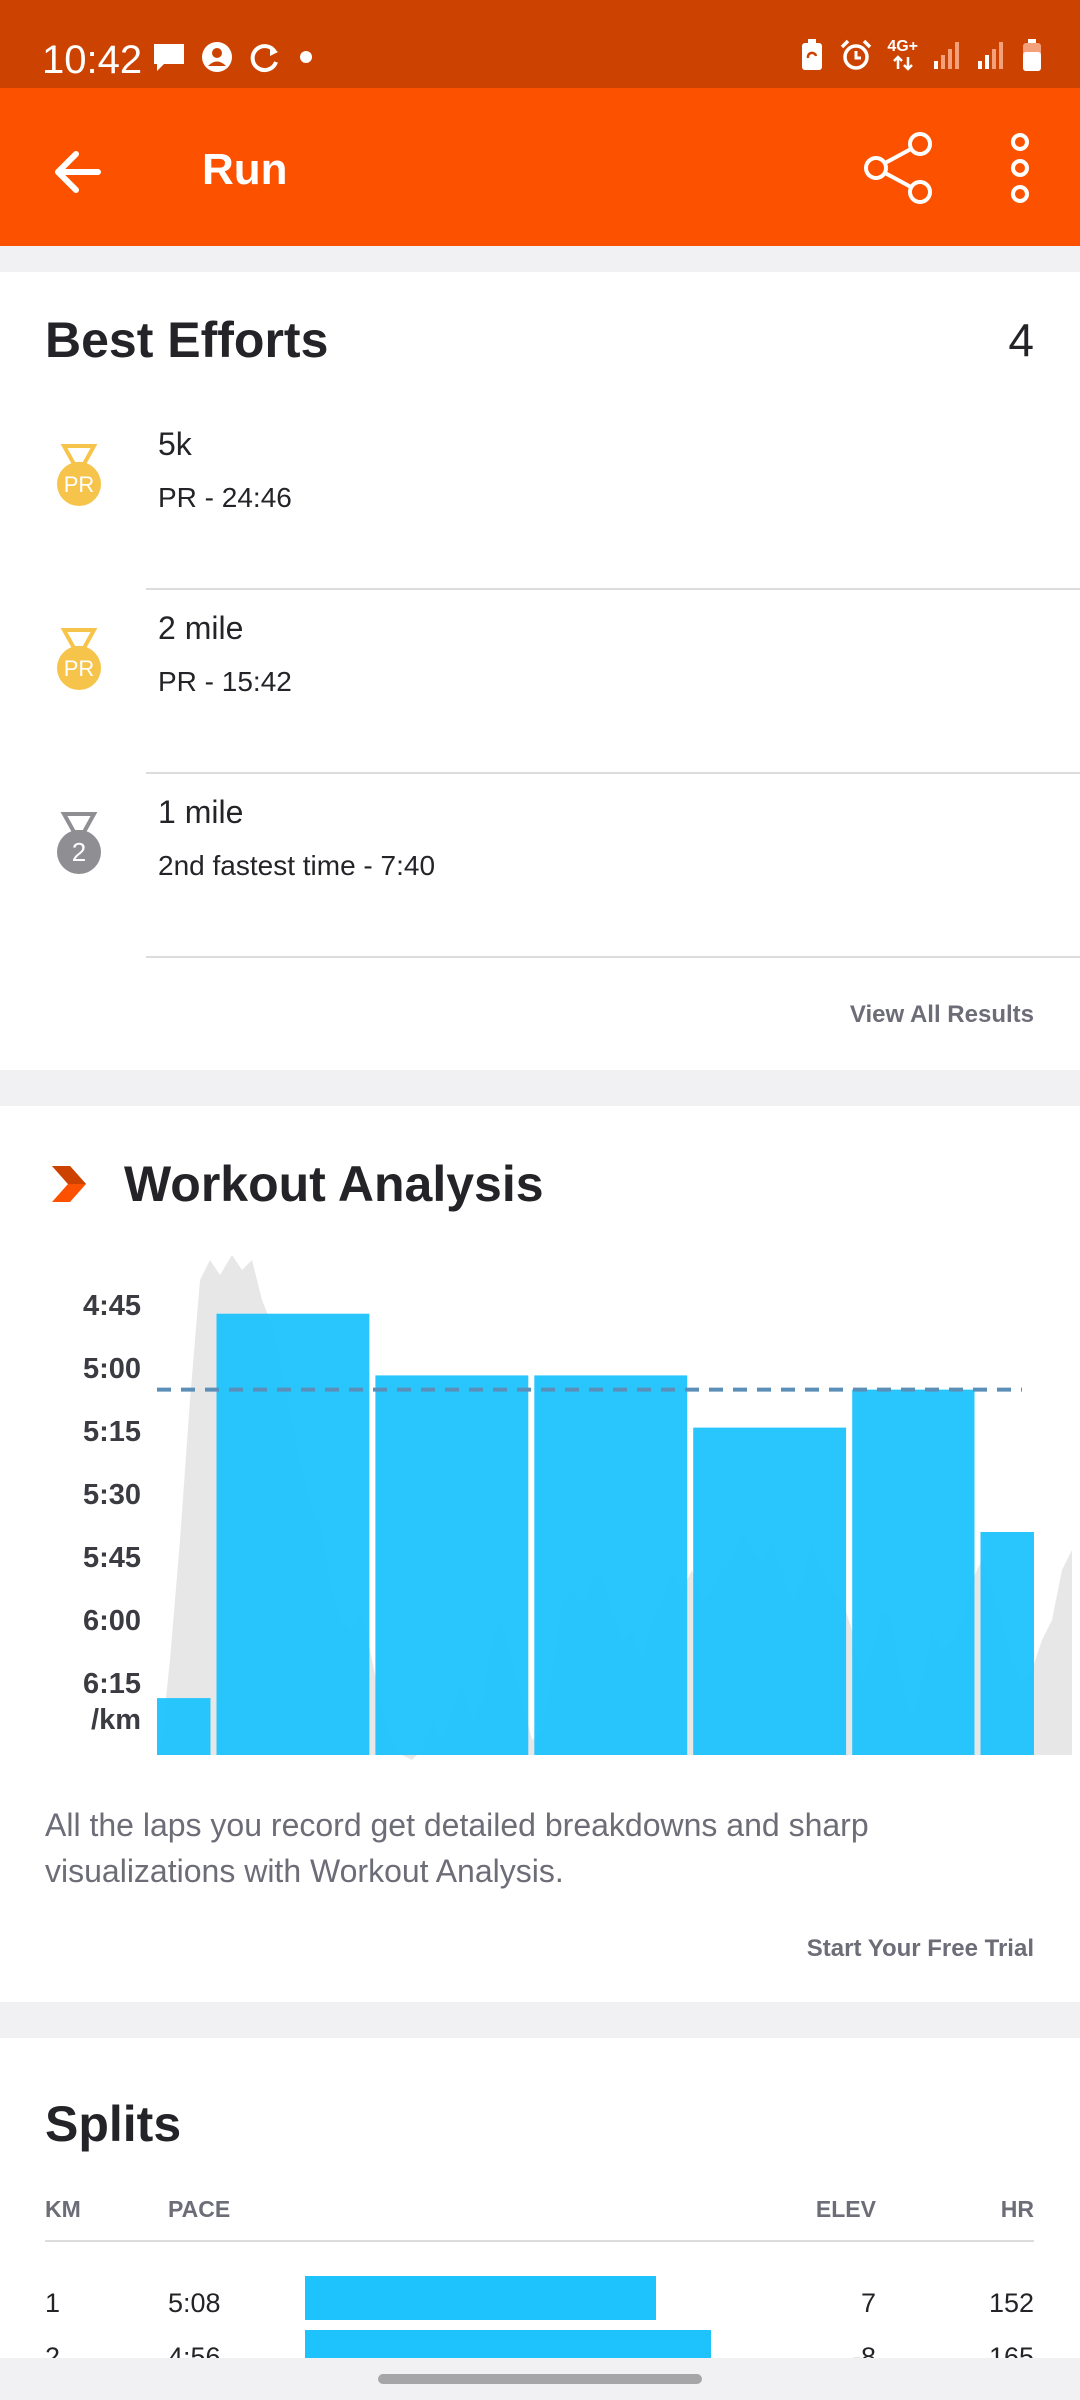 This screenshot has height=2400, width=1080. Describe the element at coordinates (920, 1948) in the screenshot. I see `start-free-trial-link: Start Your Free Trial` at that location.